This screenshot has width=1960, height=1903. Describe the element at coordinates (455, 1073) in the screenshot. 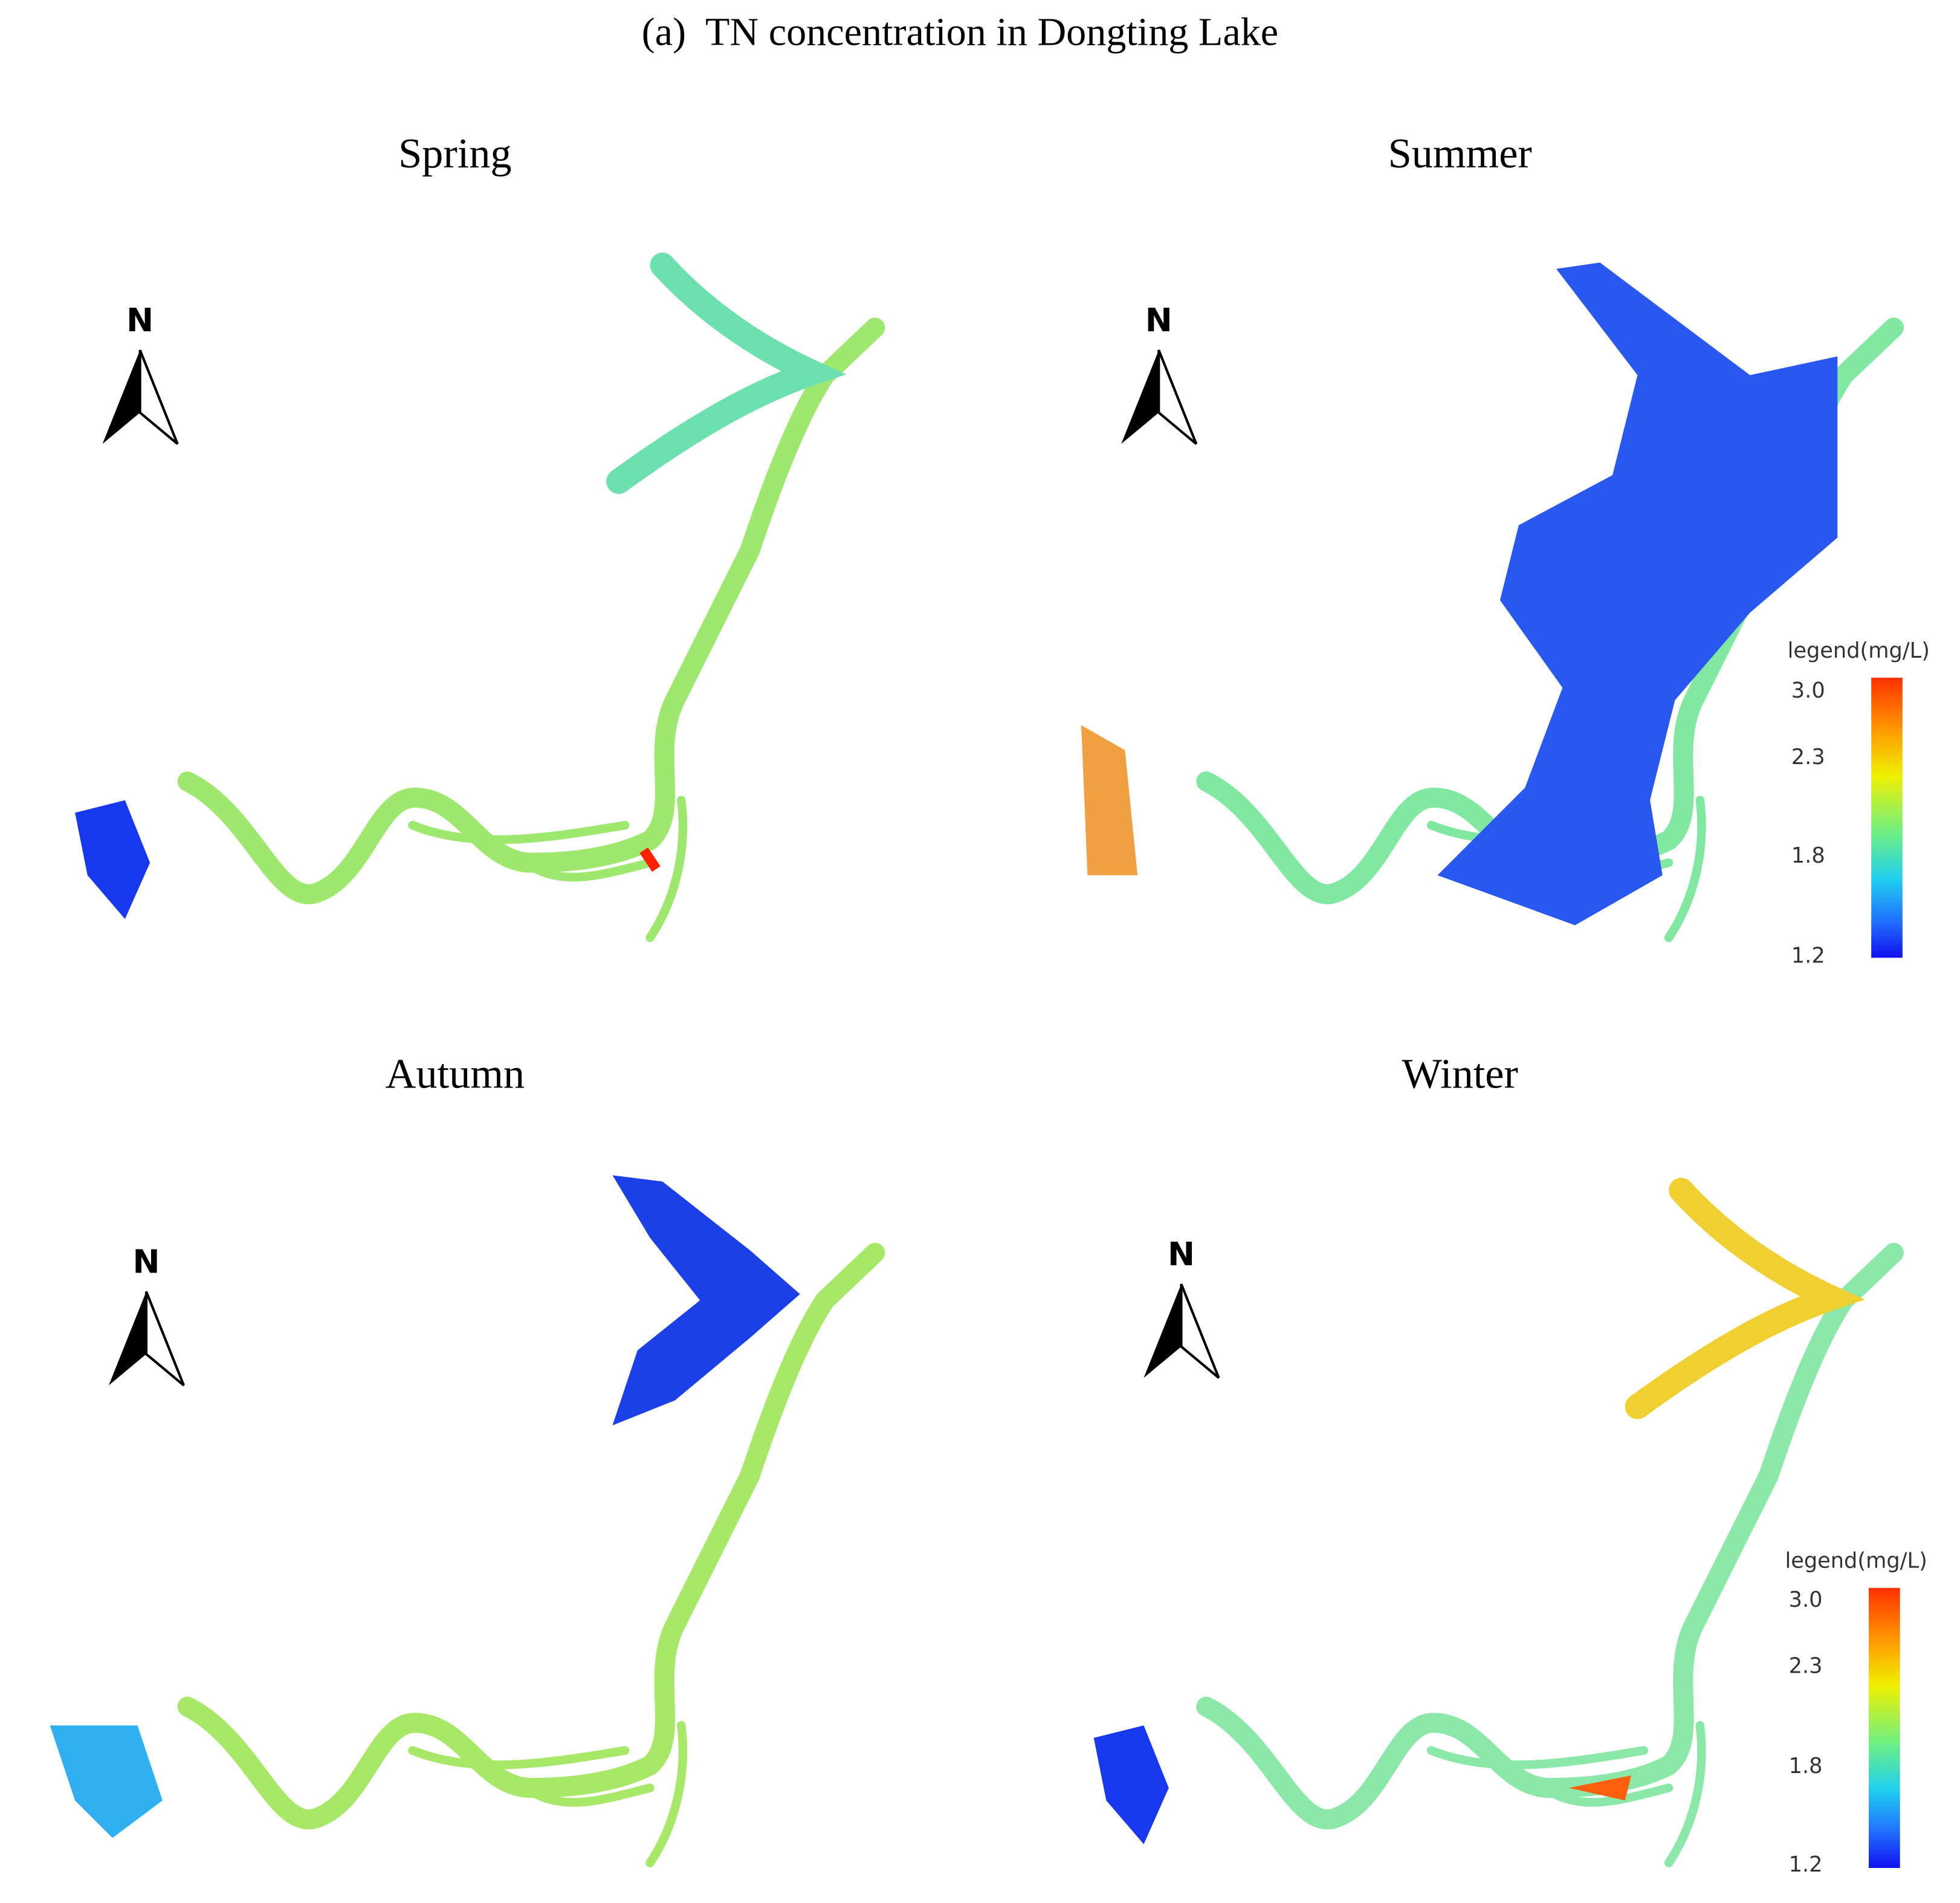

I see `panel-title: Autumn` at that location.